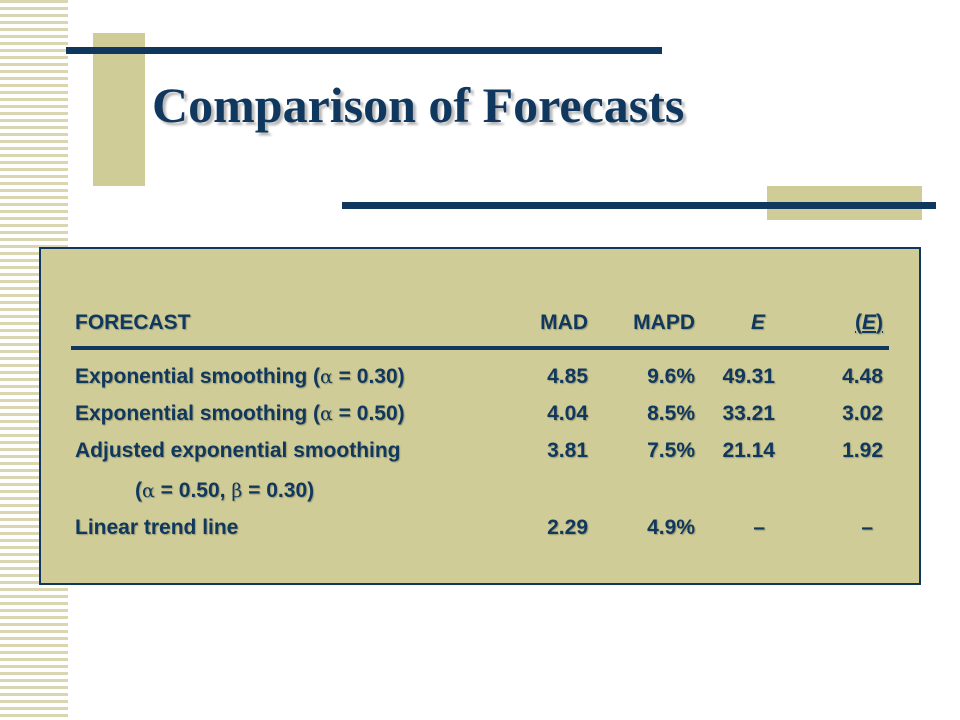 The height and width of the screenshot is (720, 960). What do you see at coordinates (664, 322) in the screenshot?
I see `header-mapd: MAPD` at bounding box center [664, 322].